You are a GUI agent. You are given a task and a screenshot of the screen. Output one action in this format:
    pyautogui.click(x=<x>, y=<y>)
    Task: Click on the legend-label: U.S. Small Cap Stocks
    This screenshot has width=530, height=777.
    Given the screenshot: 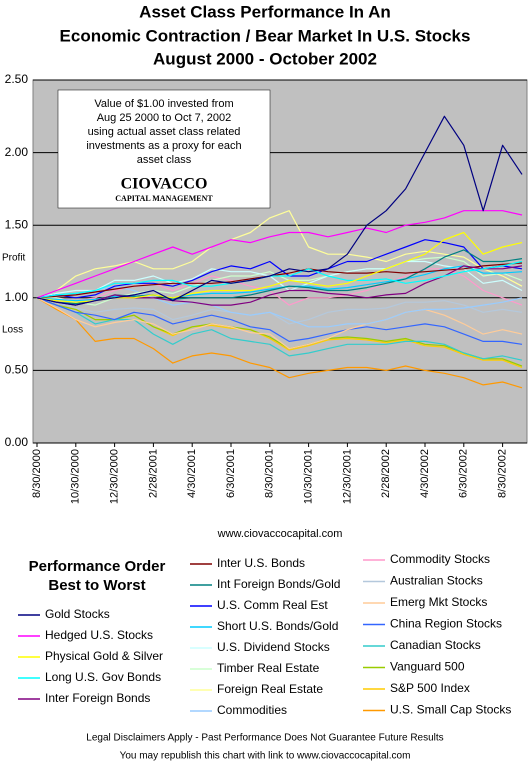 What is the action you would take?
    pyautogui.click(x=450, y=710)
    